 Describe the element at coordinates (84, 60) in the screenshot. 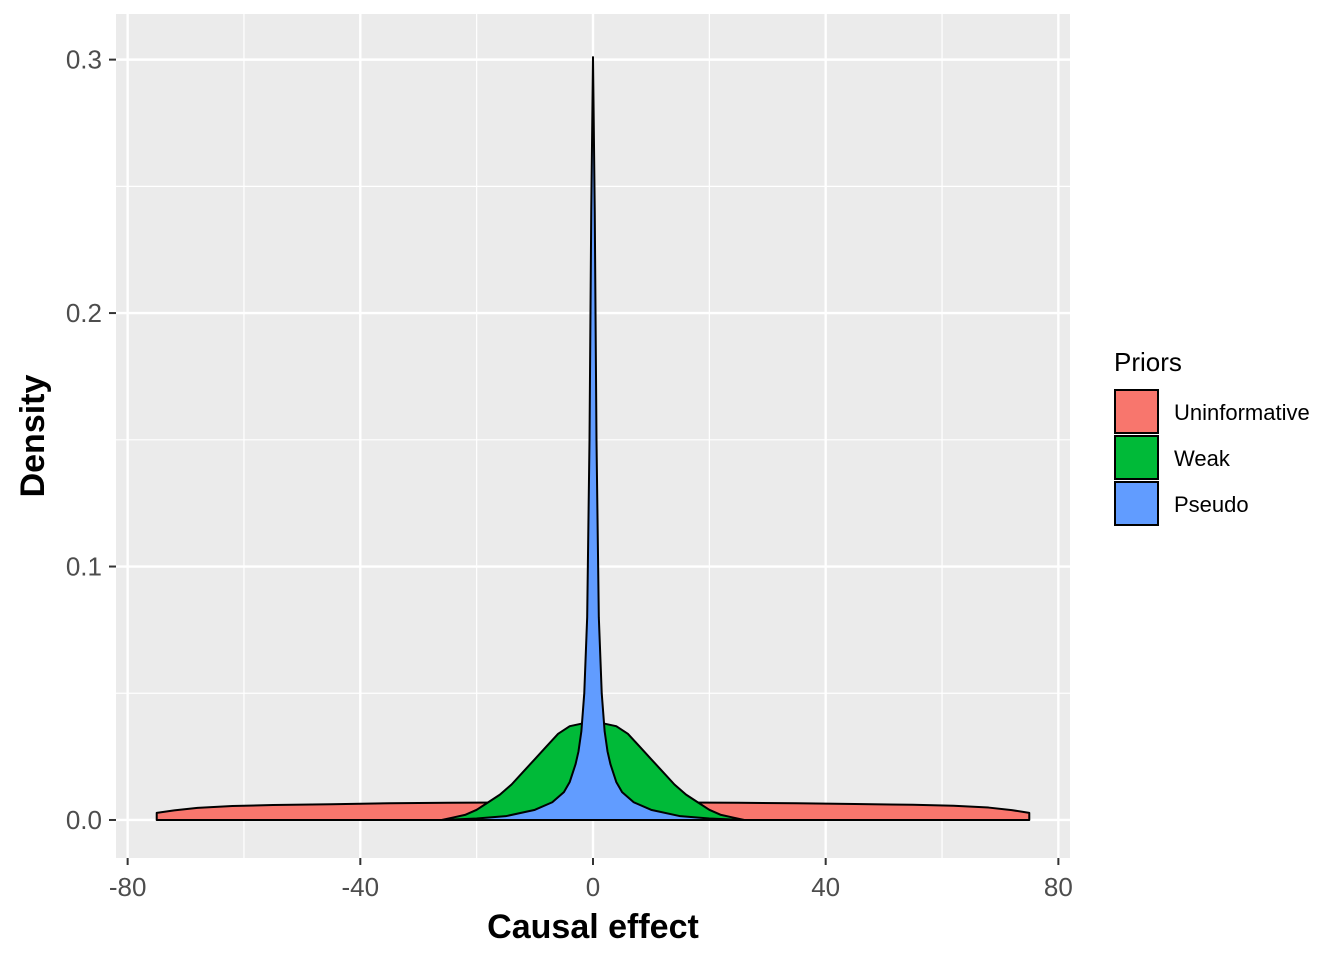

I see `y-tick-label: 0.3` at that location.